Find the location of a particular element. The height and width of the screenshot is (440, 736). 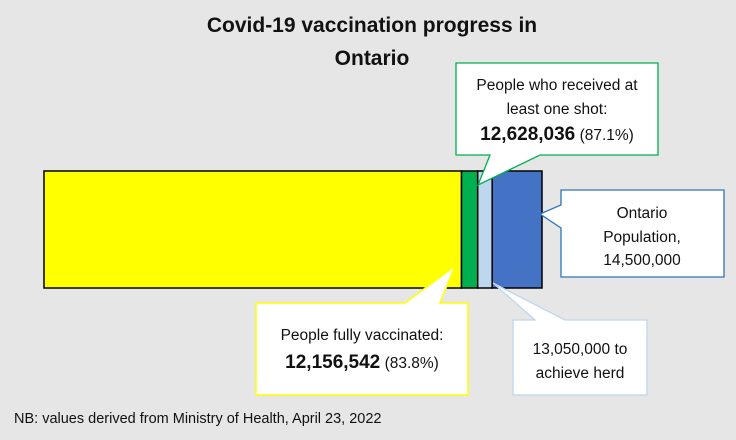

callout-population-line-1: Ontario is located at coordinates (642, 213).